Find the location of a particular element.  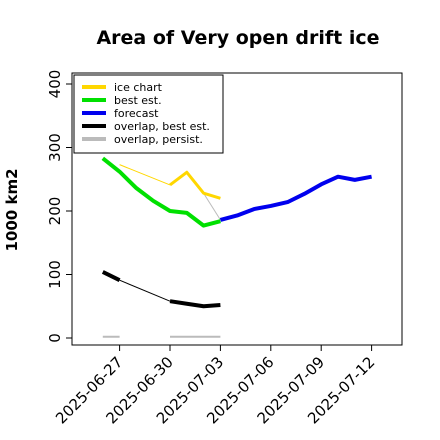

y-tick-label-200: 200 is located at coordinates (55, 211).